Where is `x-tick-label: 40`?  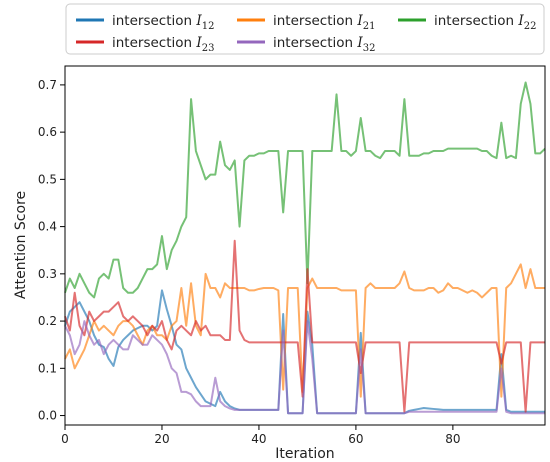
x-tick-label: 40 is located at coordinates (258, 439).